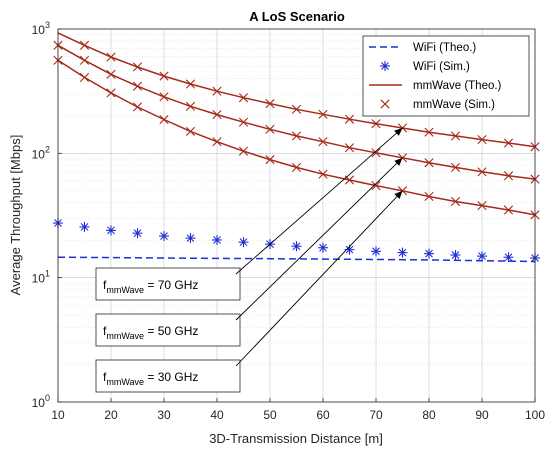 This screenshot has width=550, height=454. What do you see at coordinates (150, 286) in the screenshot?
I see `annotation-label: fmmWave = 70 GHz` at bounding box center [150, 286].